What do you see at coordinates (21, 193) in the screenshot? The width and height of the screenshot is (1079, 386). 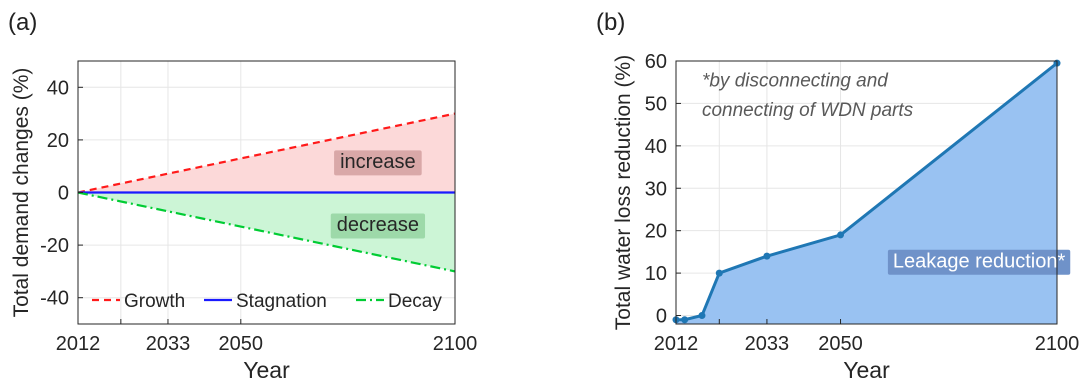 I see `y-axis-label: Total demand changes (%)` at bounding box center [21, 193].